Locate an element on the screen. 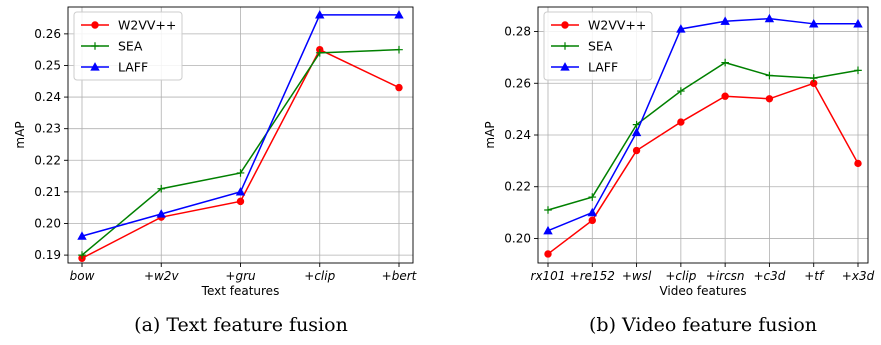 The image size is (881, 345). data-point-laff-plus-c3d is located at coordinates (769, 18).